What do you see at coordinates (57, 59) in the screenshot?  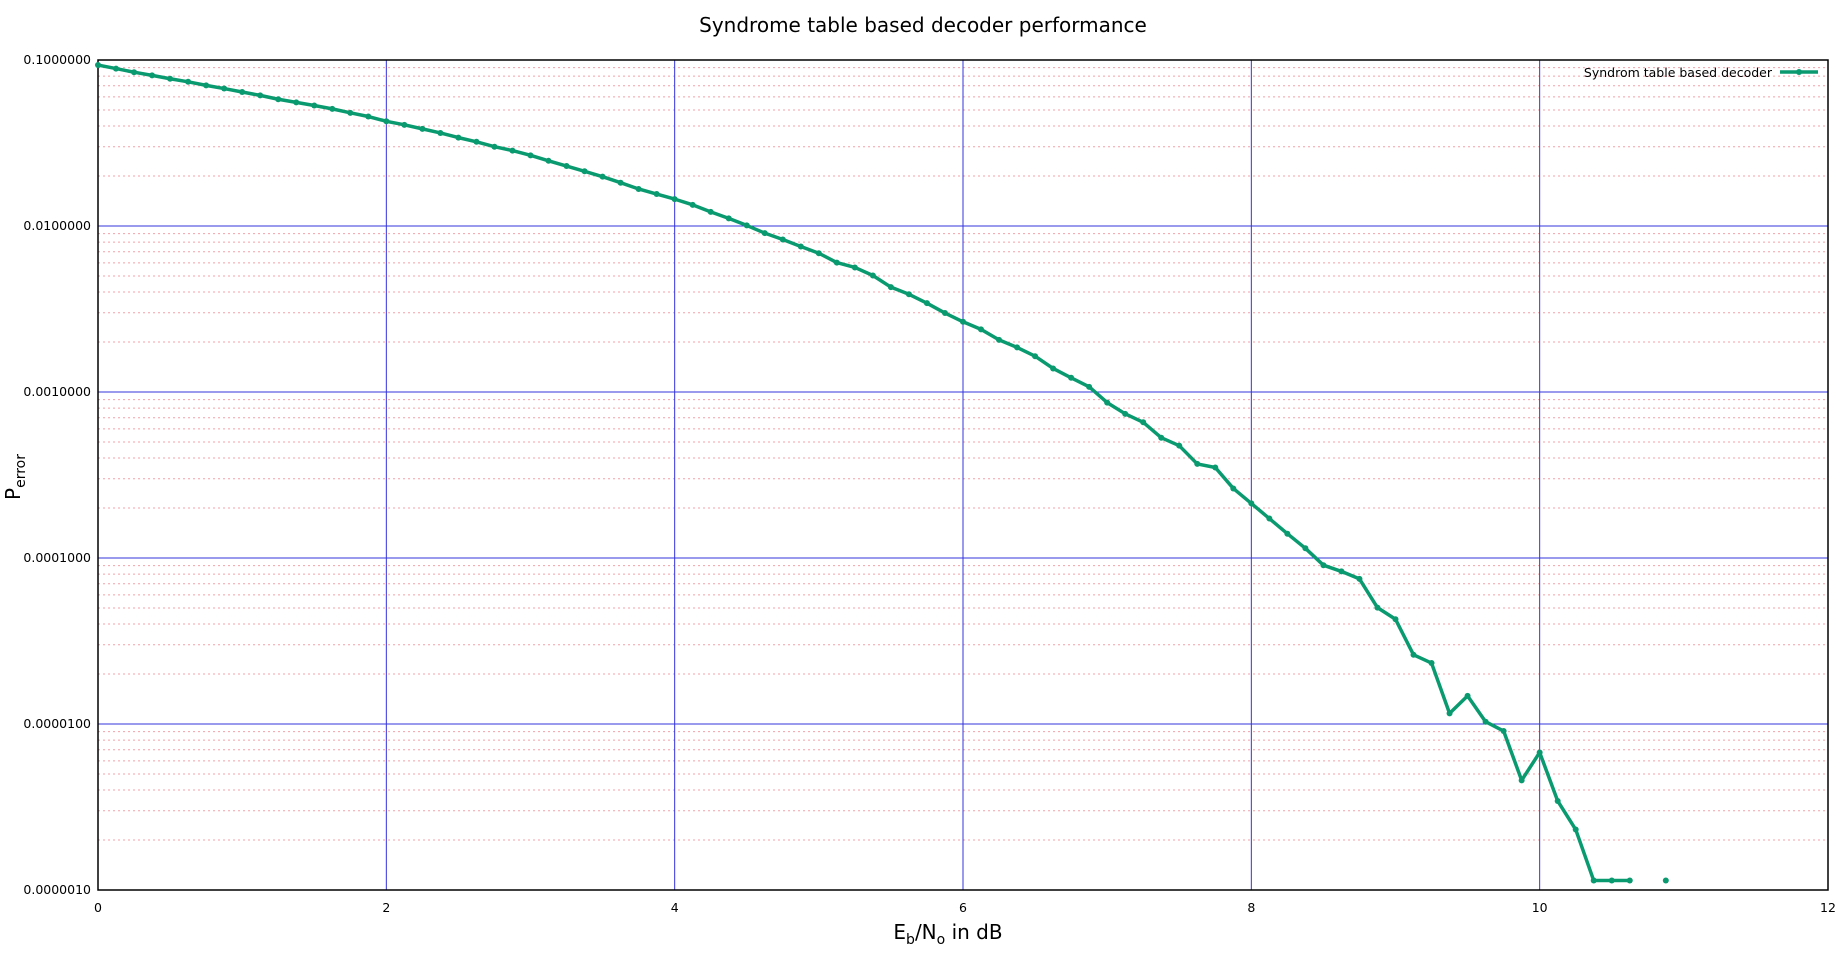 I see `y-tick-label: 0.1000000` at bounding box center [57, 59].